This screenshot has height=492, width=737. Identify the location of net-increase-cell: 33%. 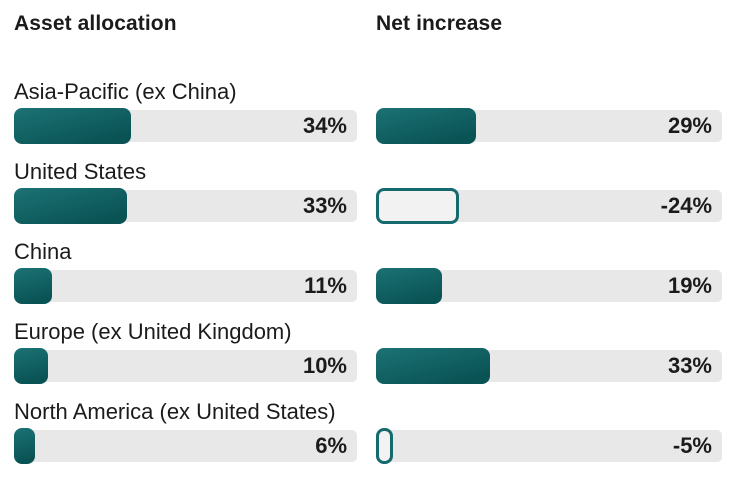
(549, 351).